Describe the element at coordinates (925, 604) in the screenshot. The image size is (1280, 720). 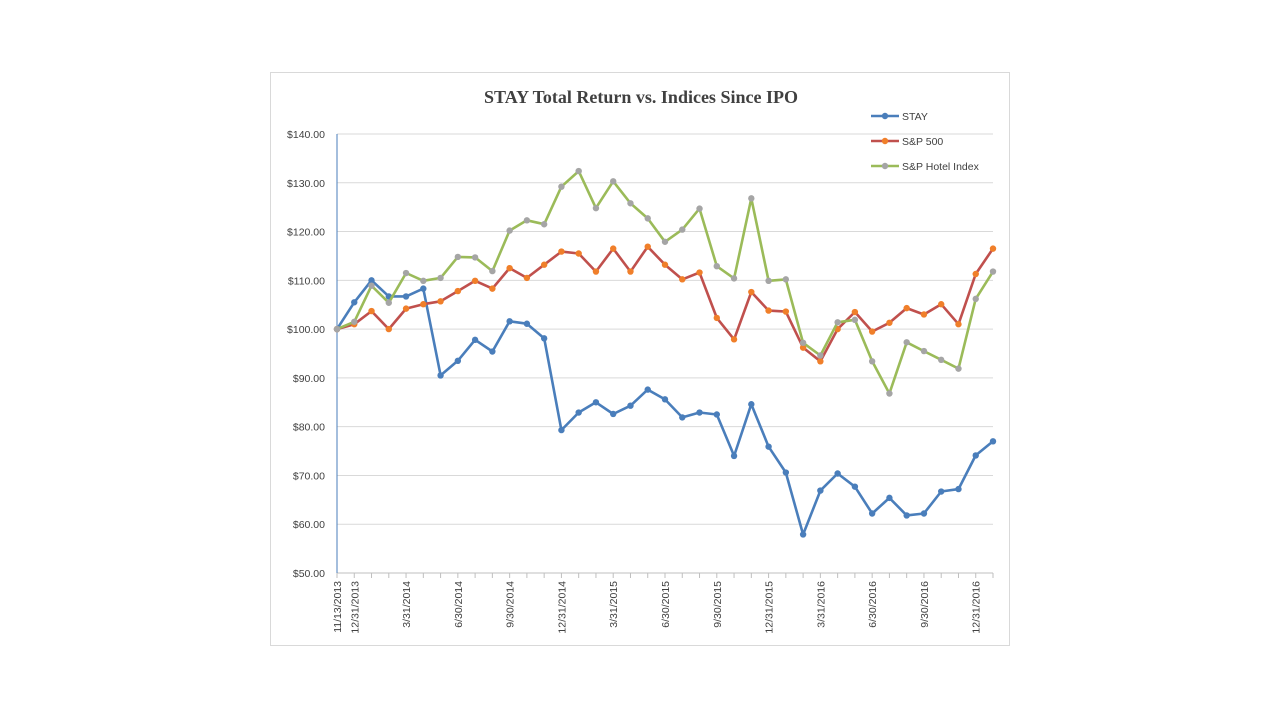
I see `x-tick-label: 9/30/2016` at that location.